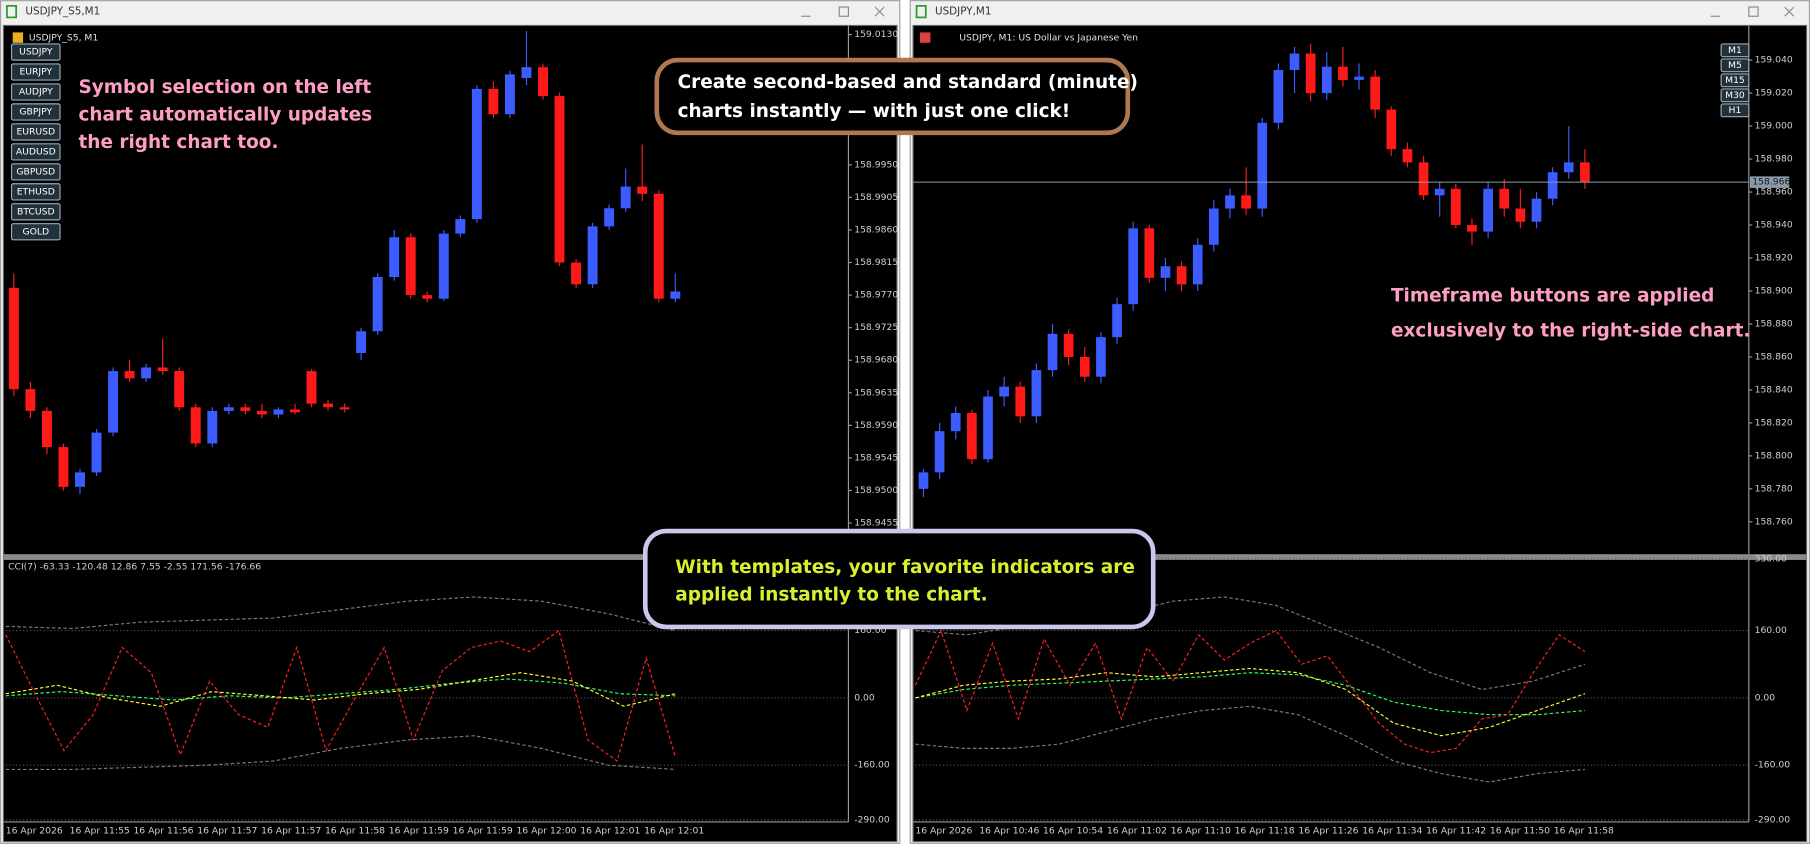 Image resolution: width=1810 pixels, height=844 pixels. Describe the element at coordinates (1009, 831) in the screenshot. I see `x-tick-label: 16 Apr 10:46` at that location.